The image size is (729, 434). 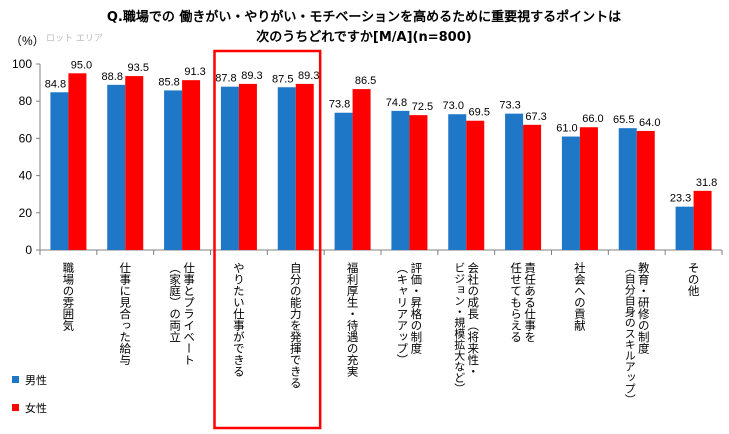 What do you see at coordinates (225, 79) in the screenshot?
I see `data-label-male: 87.8` at bounding box center [225, 79].